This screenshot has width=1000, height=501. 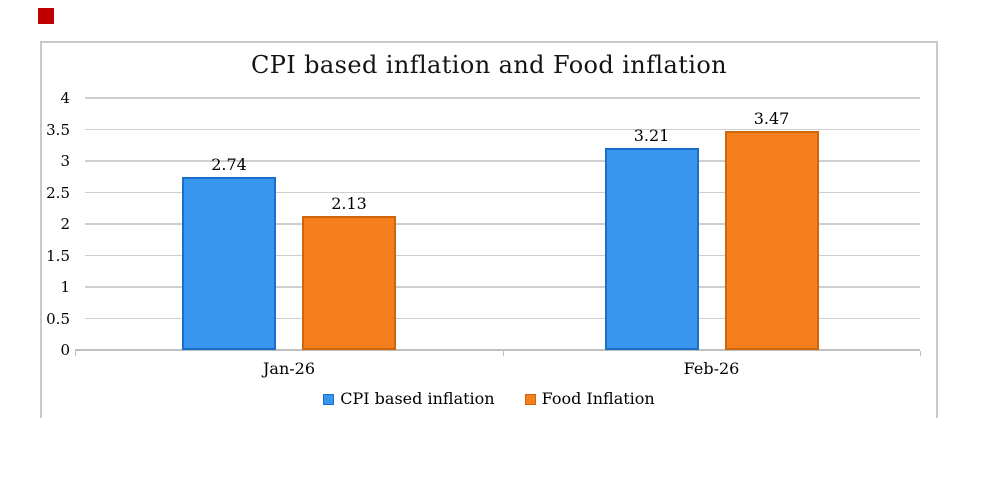 I want to click on red-marker, so click(x=46, y=16).